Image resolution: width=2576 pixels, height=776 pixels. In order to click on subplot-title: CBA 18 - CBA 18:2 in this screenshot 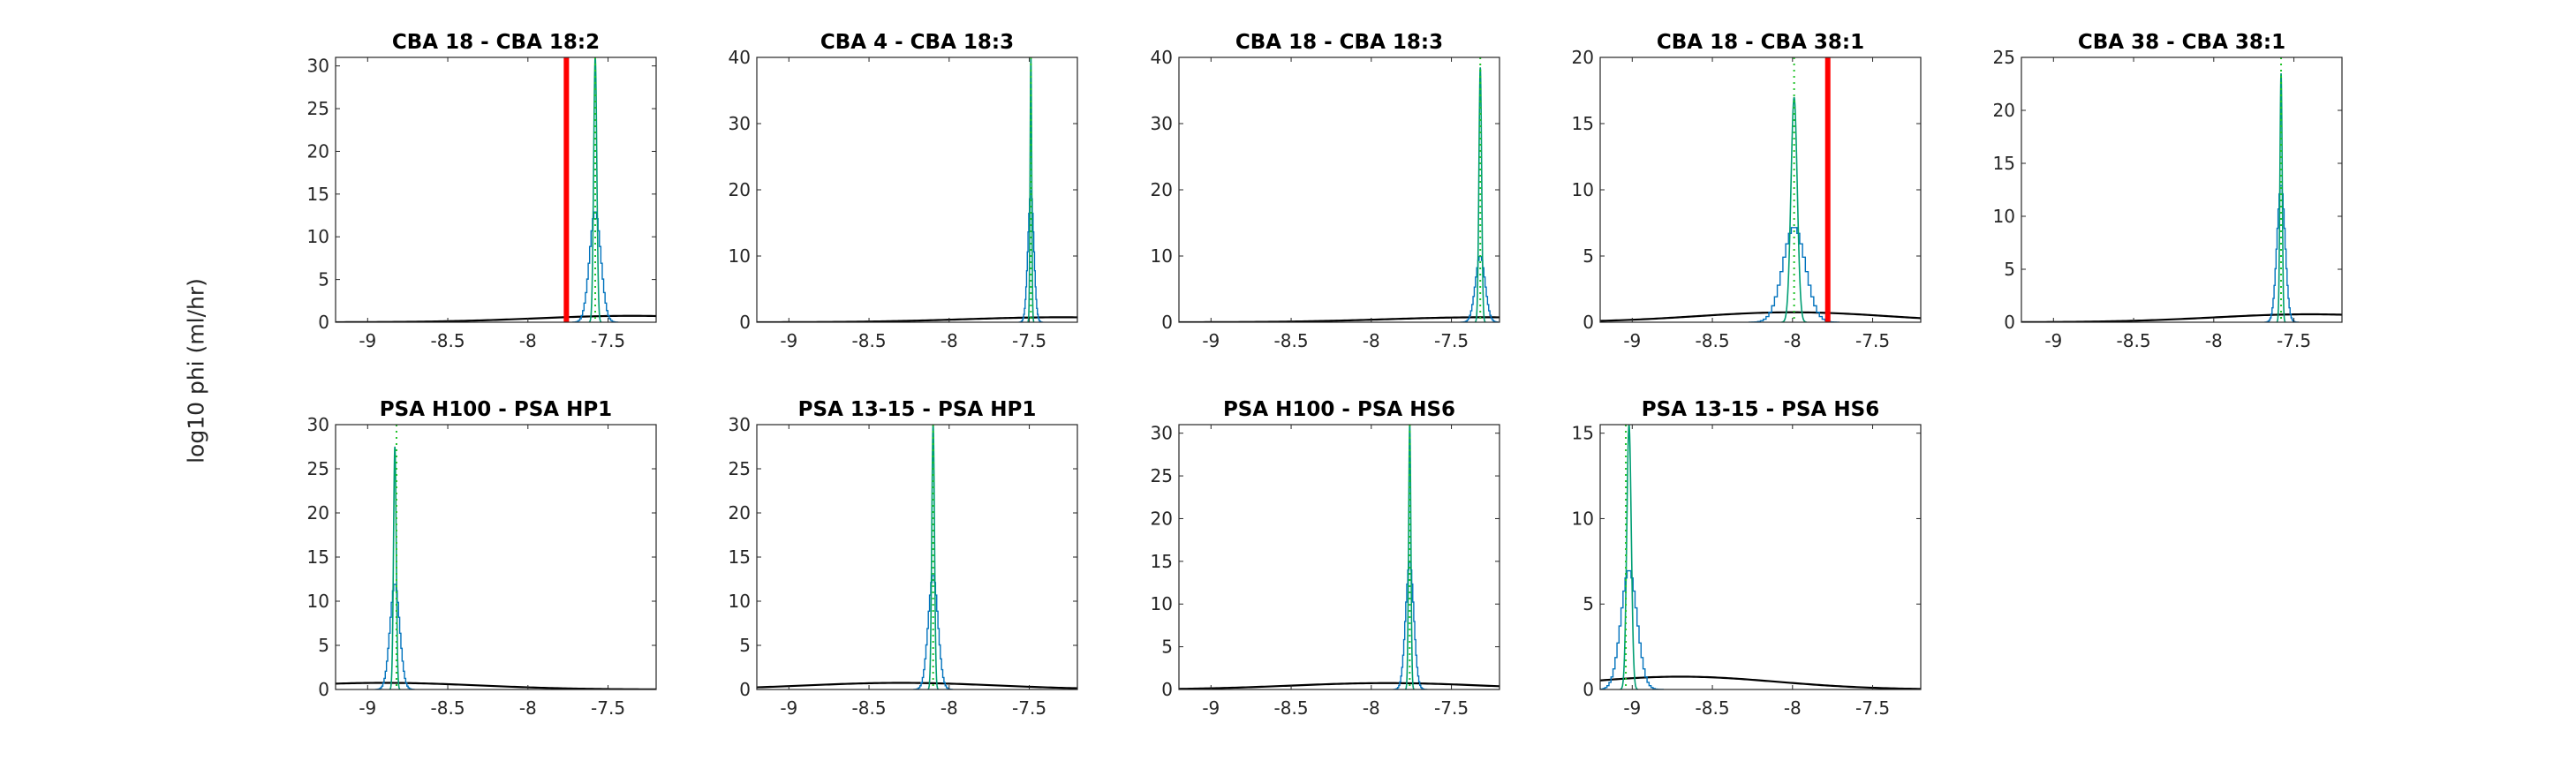, I will do `click(496, 42)`.